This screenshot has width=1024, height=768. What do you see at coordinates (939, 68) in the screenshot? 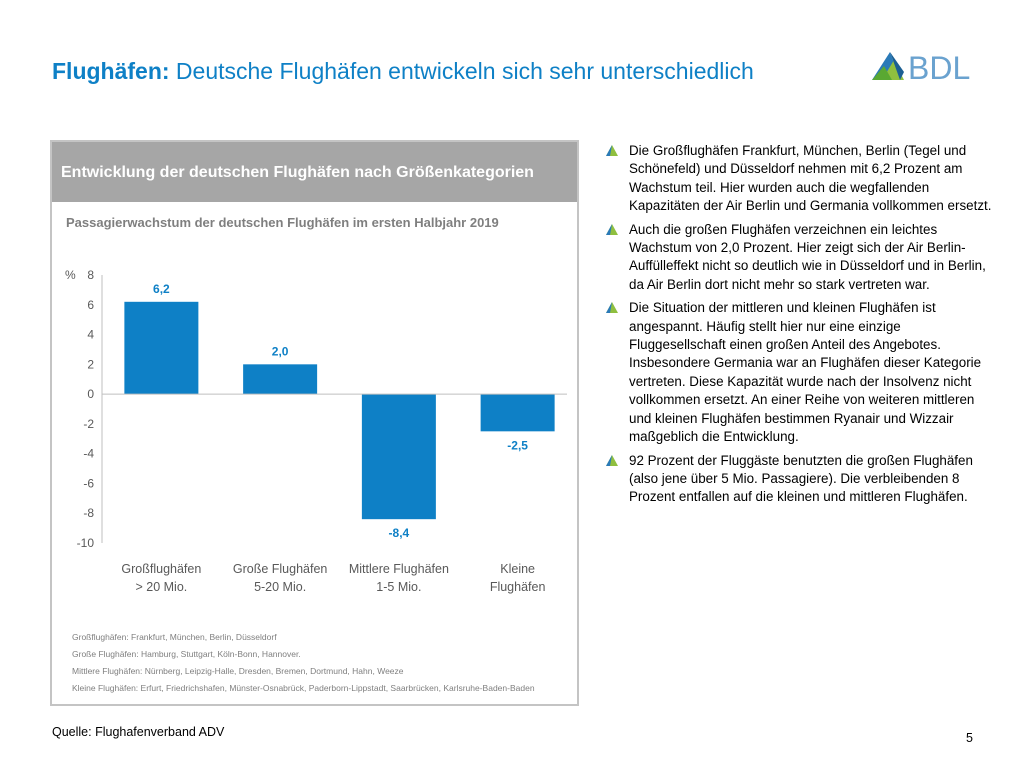
I see `bdl-logo-text: BDL` at bounding box center [939, 68].